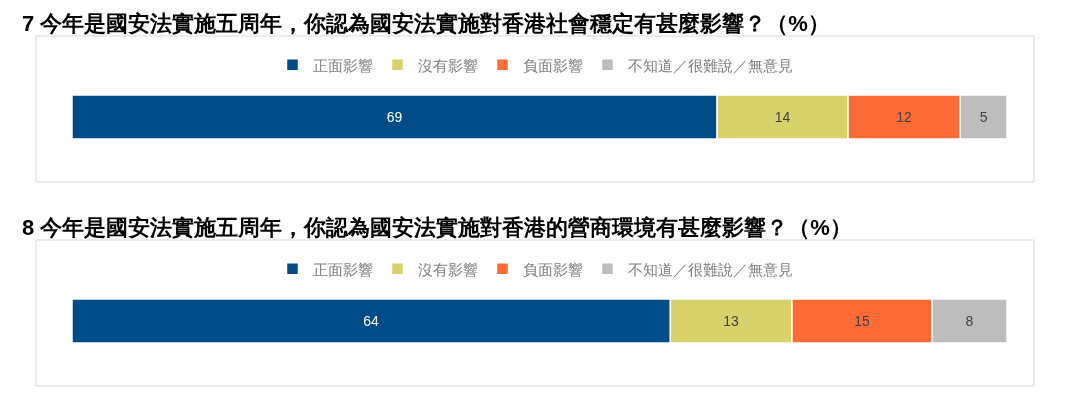 The image size is (1072, 402). Describe the element at coordinates (426, 23) in the screenshot. I see `chart-title: 7 今年是國安法實施五周年，你認為國安法實施對香港社會穩定有甚麼影響？（%）` at that location.